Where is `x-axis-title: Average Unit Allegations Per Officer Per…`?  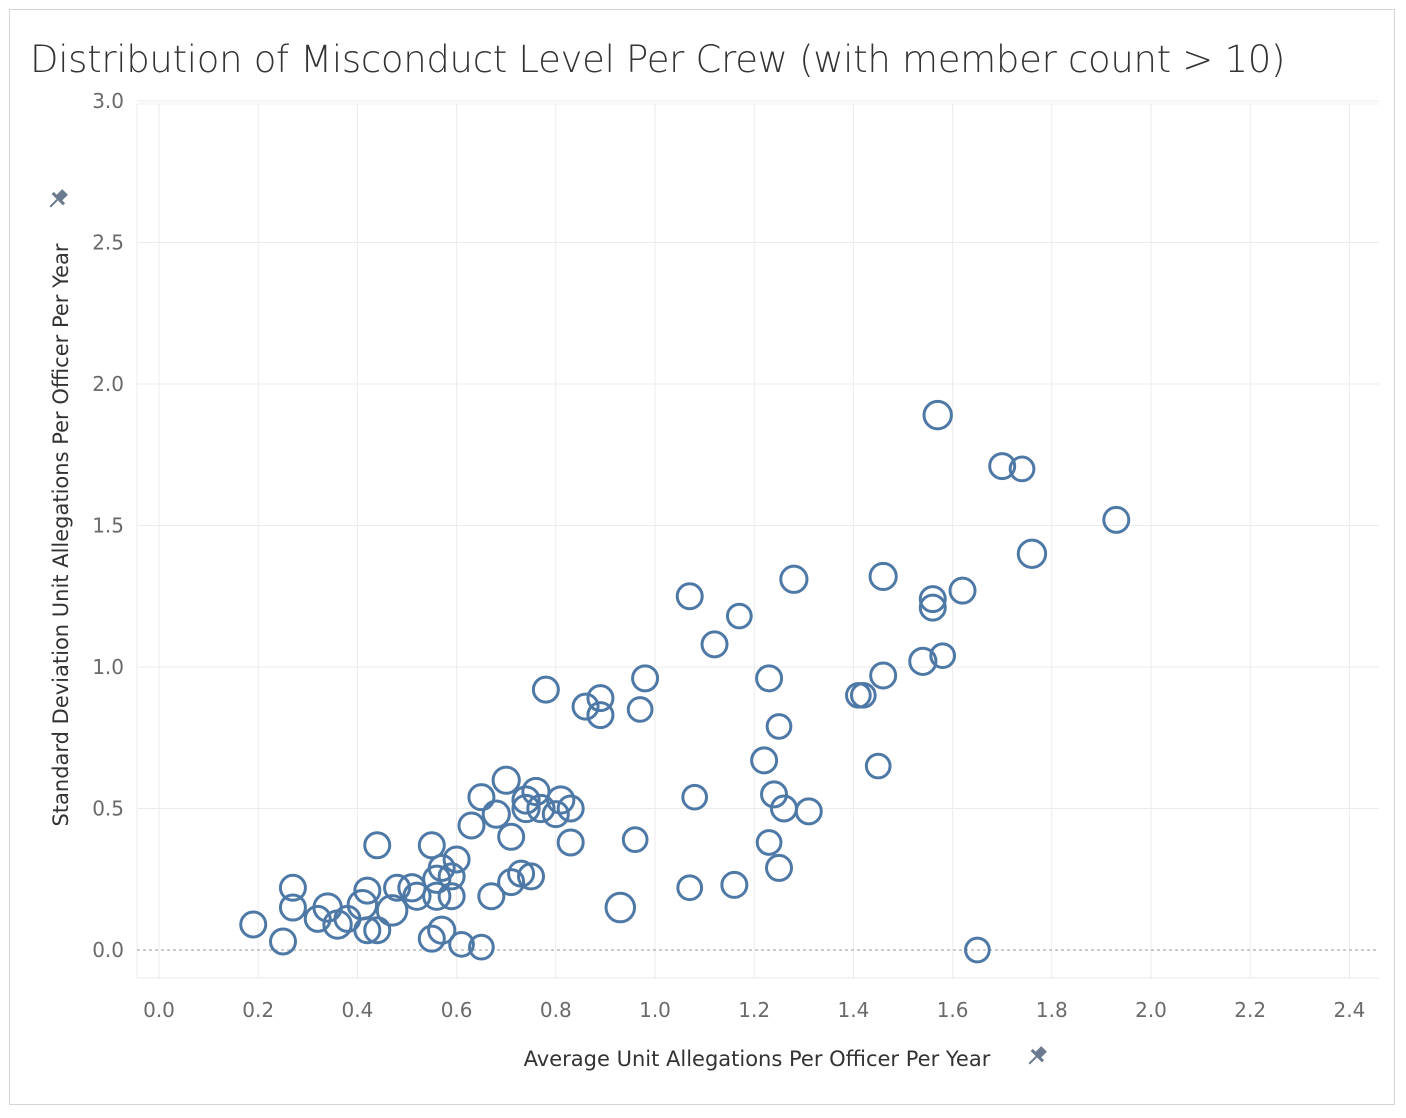
x-axis-title: Average Unit Allegations Per Officer Per… is located at coordinates (757, 1059).